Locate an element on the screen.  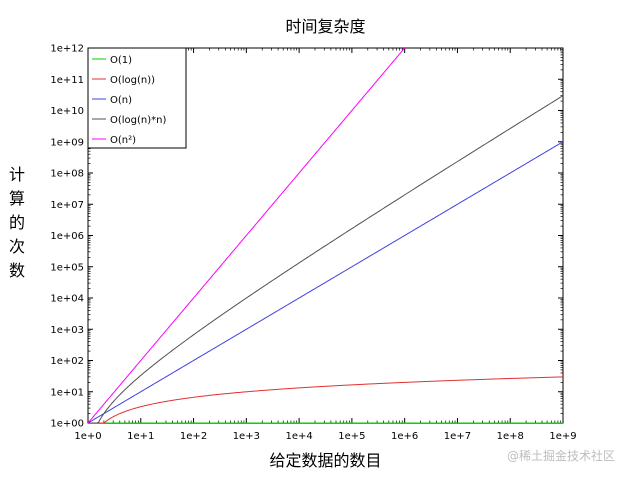
y-tick-label: 1e+03 is located at coordinates (67, 330).